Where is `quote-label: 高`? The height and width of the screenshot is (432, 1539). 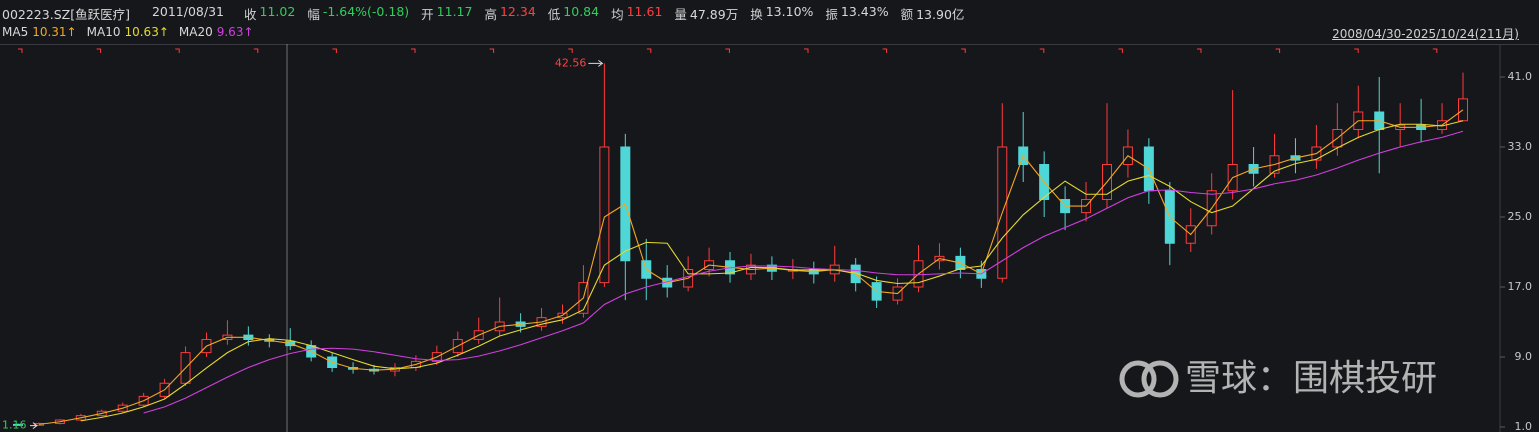
quote-label: 高 is located at coordinates (490, 14).